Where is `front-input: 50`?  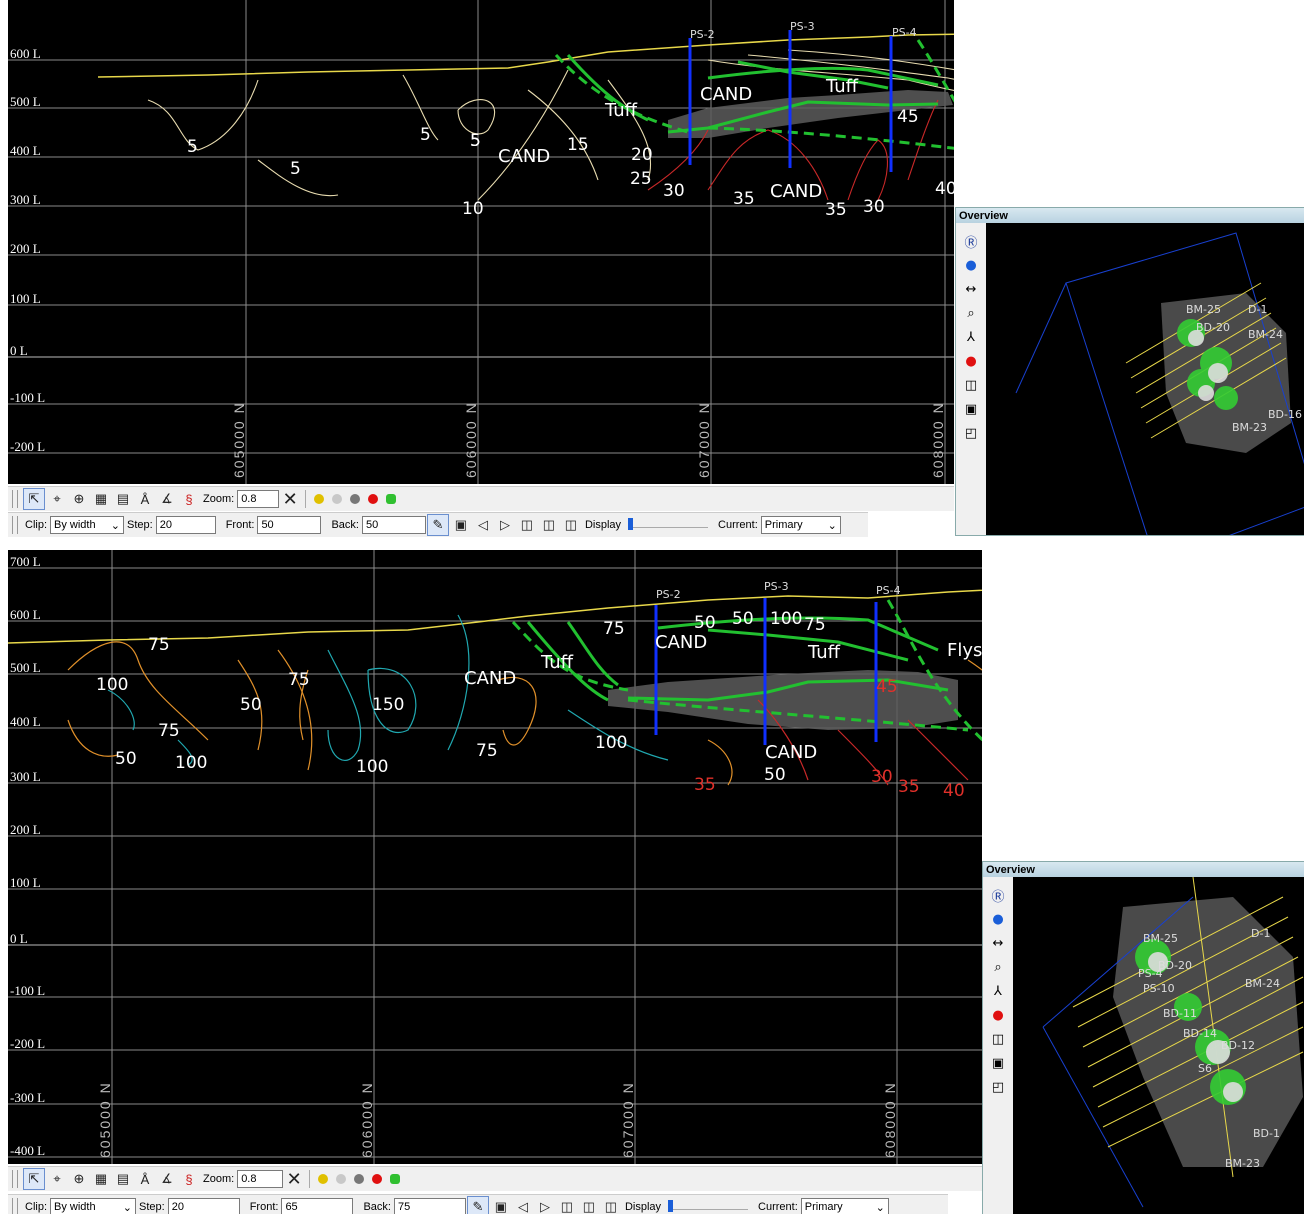
front-input: 50 is located at coordinates (289, 525).